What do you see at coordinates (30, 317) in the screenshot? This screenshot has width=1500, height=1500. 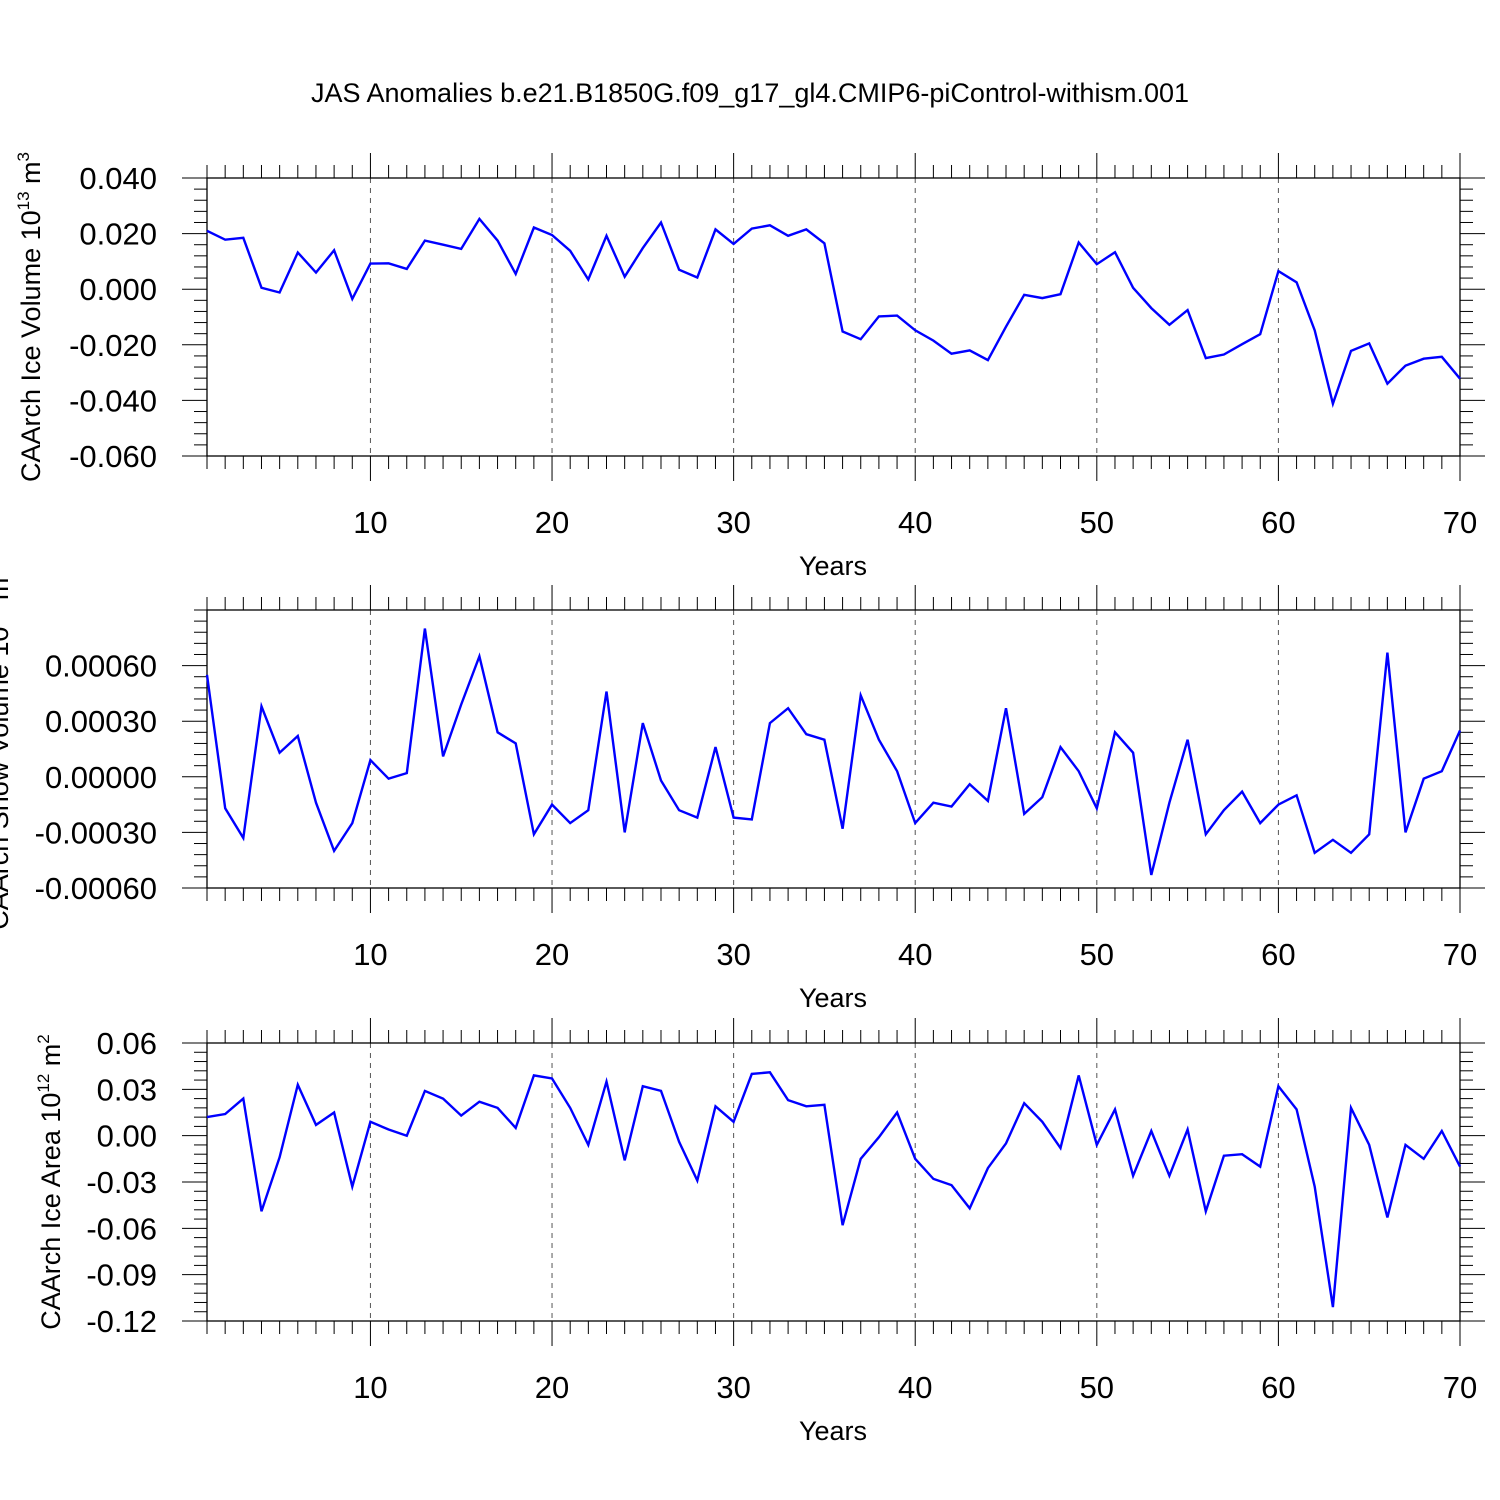 I see `y-axis-label: CAArch Ice Volume 1013 m3` at bounding box center [30, 317].